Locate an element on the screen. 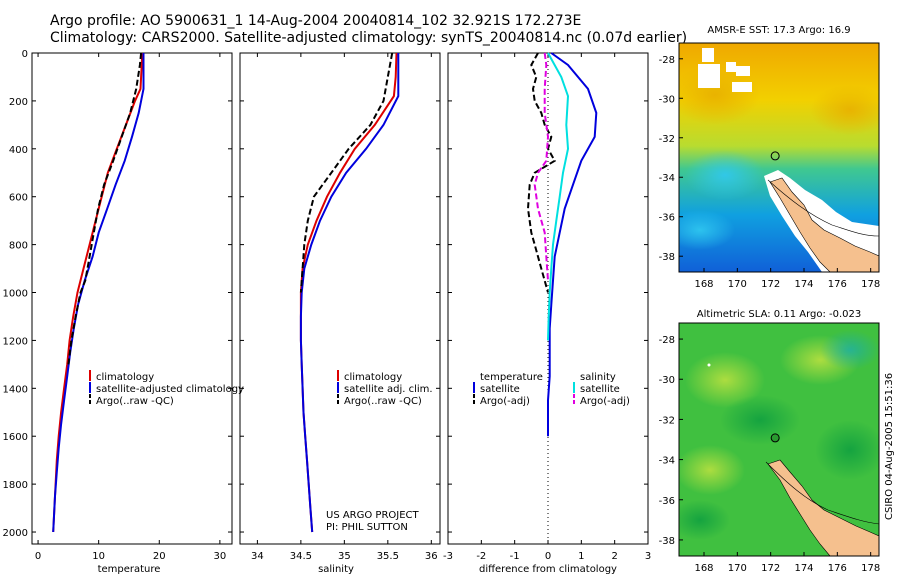 This screenshot has height=580, width=900. y-tick-label: 200 is located at coordinates (18, 102).